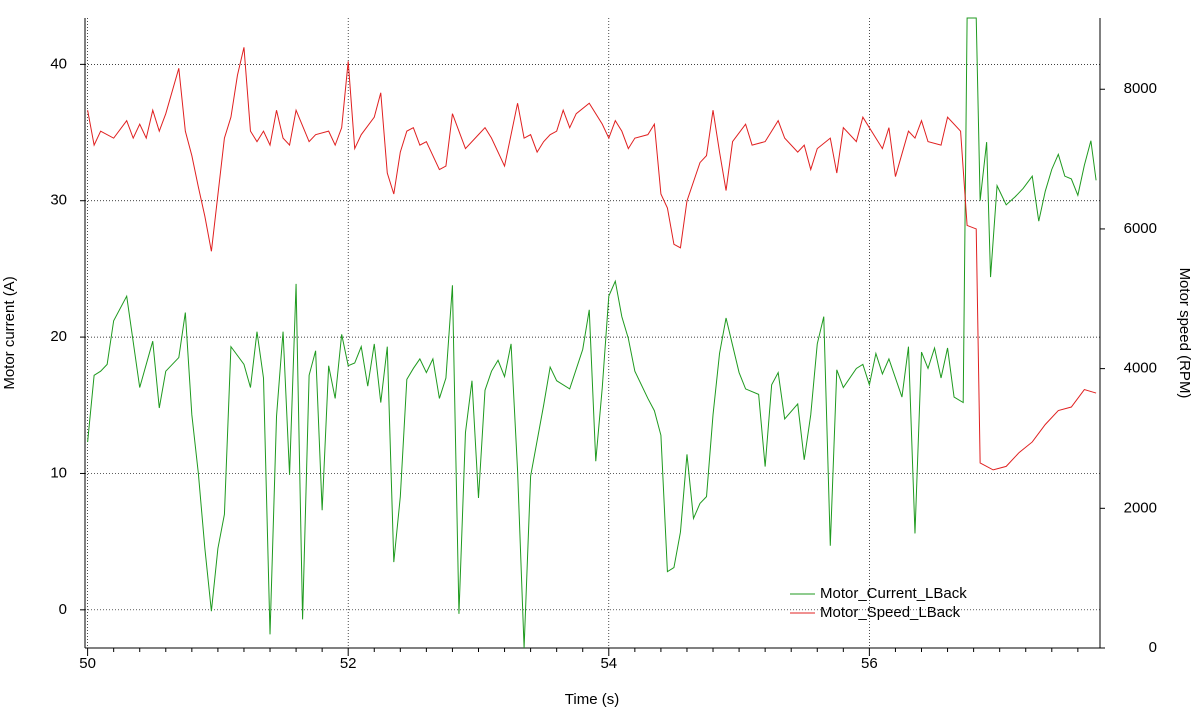  Describe the element at coordinates (1140, 228) in the screenshot. I see `y2-tick-label: 6000` at that location.